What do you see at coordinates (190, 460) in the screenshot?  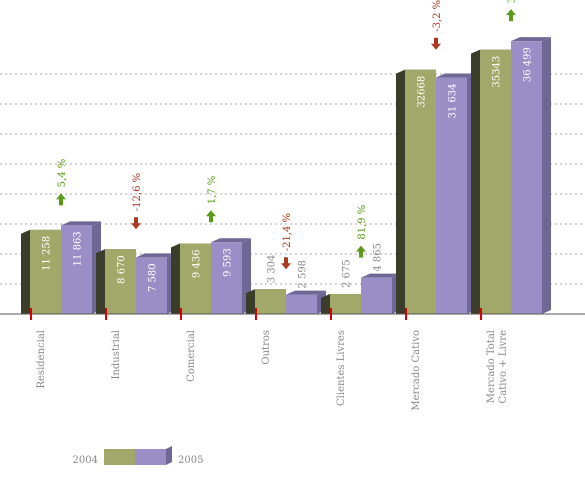 I see `legend-label-2005: 2005` at bounding box center [190, 460].